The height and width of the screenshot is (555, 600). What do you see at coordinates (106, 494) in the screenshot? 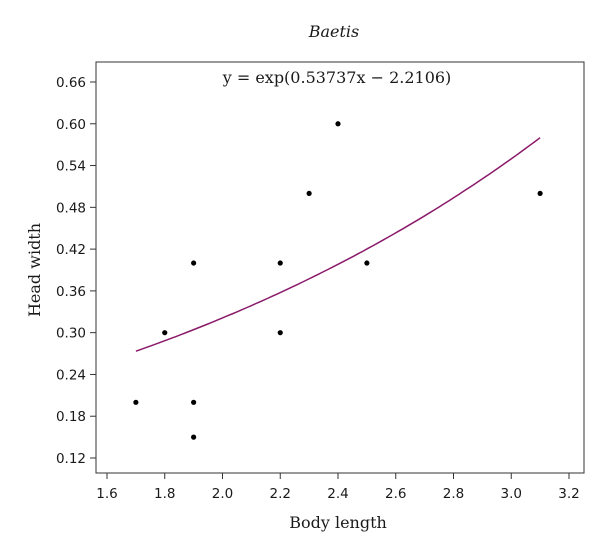
I see `x-tick-label: 1.6` at bounding box center [106, 494].